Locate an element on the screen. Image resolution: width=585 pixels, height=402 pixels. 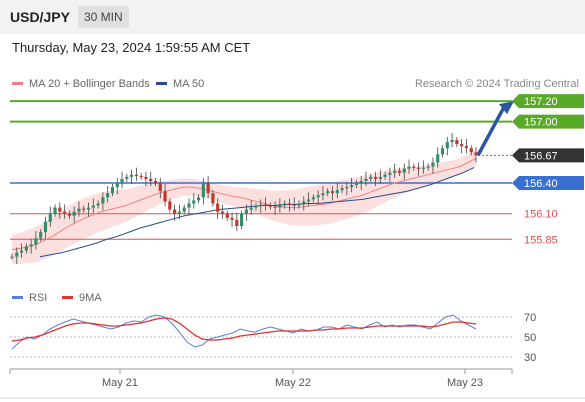
rsi-tick-2: 30 is located at coordinates (530, 358).